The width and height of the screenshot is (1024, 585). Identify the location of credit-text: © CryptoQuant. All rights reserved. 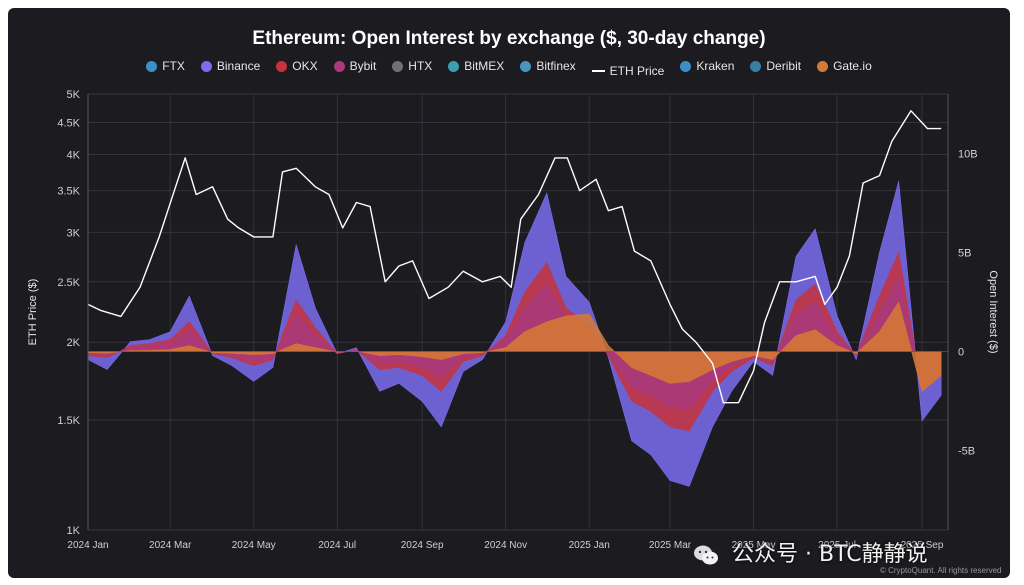
(941, 570).